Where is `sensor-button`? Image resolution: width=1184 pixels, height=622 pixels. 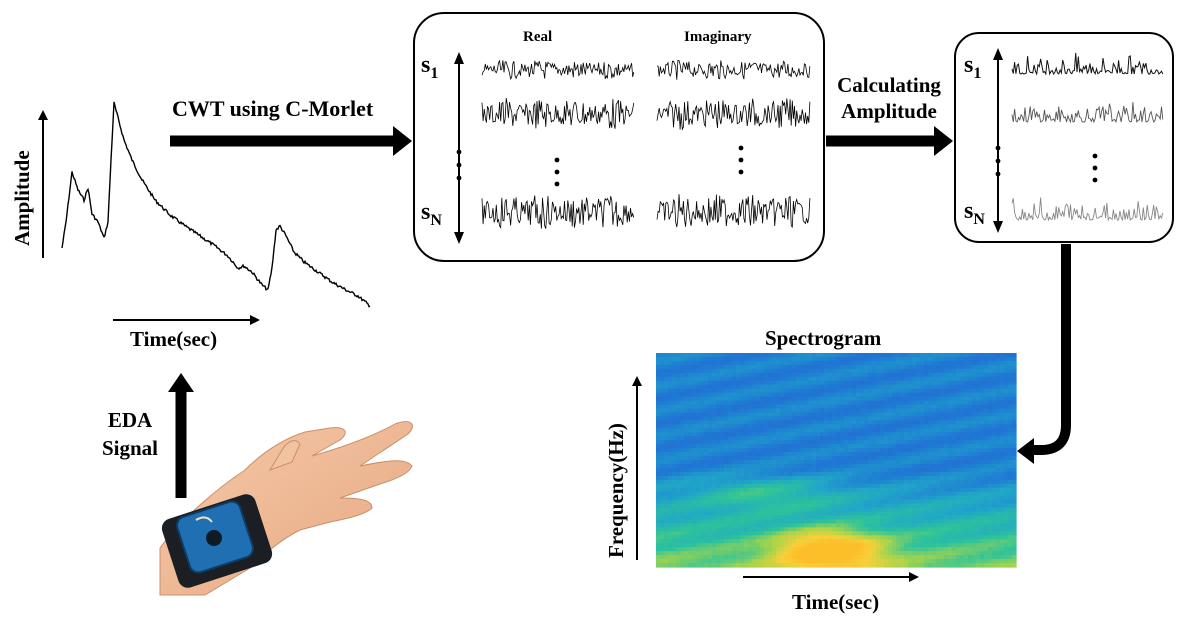 sensor-button is located at coordinates (214, 538).